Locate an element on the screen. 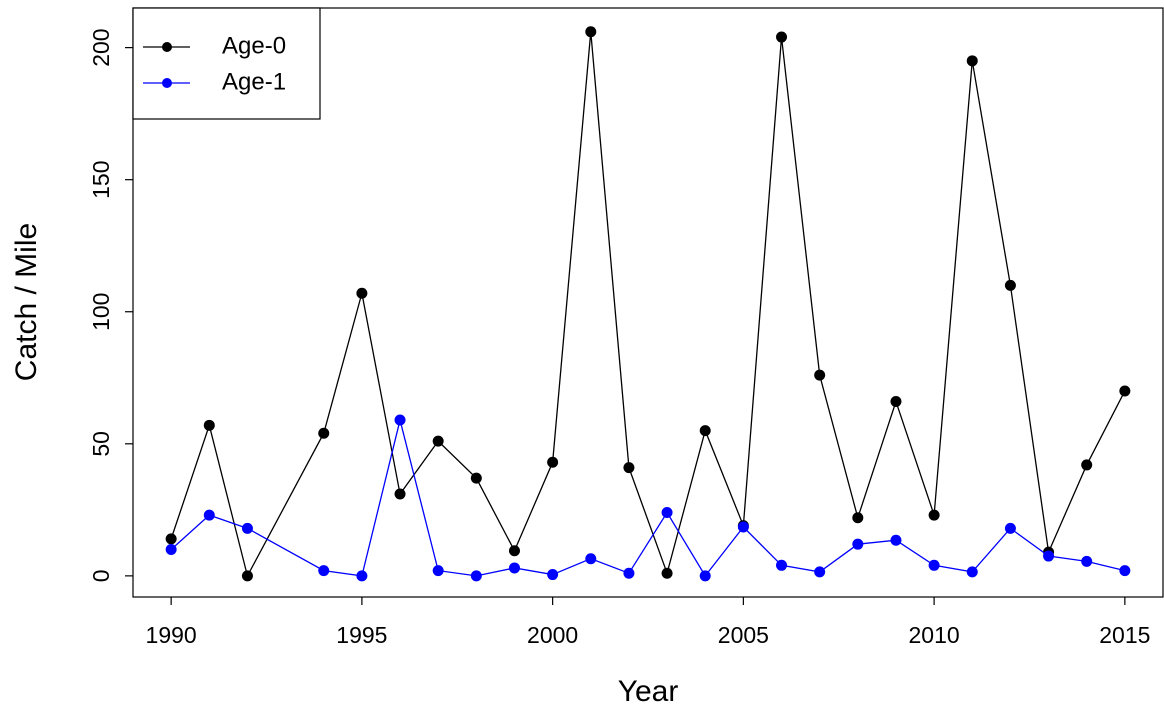  y-axis-title: Catch / Mile is located at coordinates (26, 302).